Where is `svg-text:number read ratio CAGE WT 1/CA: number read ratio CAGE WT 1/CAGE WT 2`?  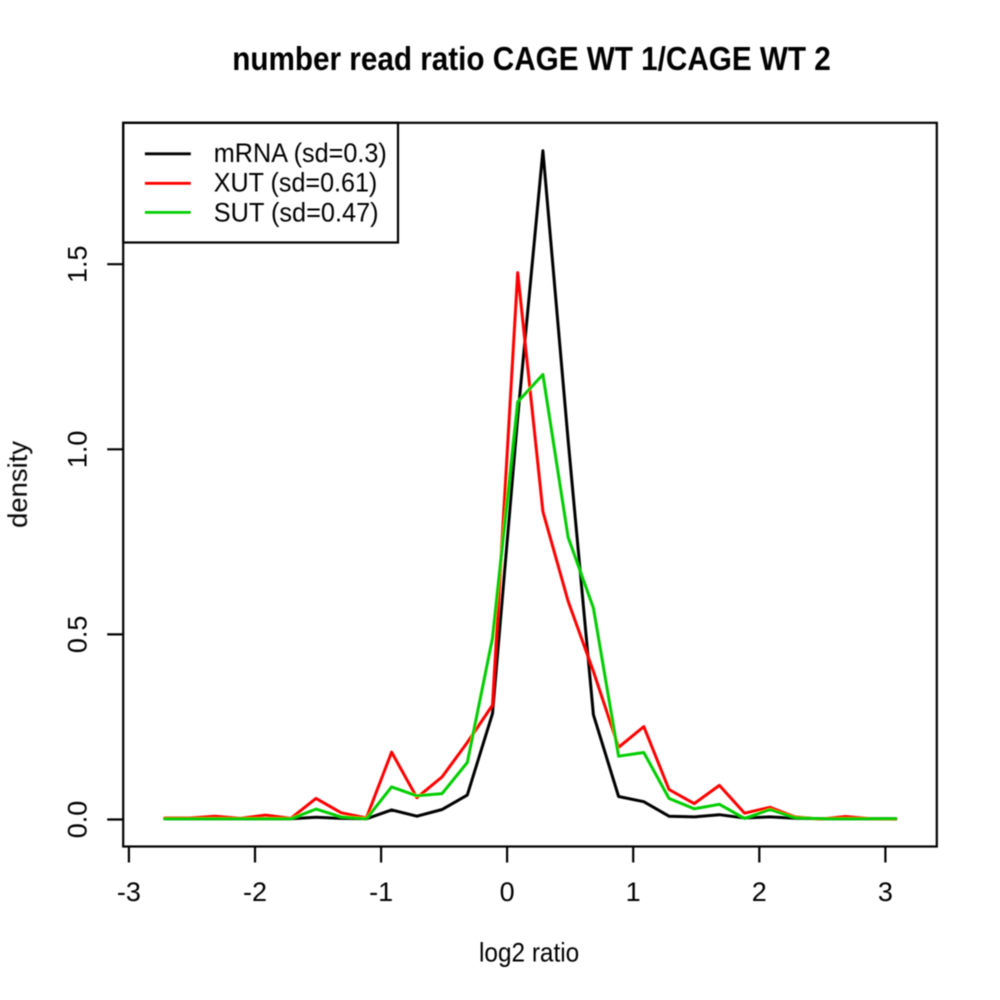 svg-text:number read ratio CAGE WT 1/CA: number read ratio CAGE WT 1/CAGE WT 2 is located at coordinates (531, 58).